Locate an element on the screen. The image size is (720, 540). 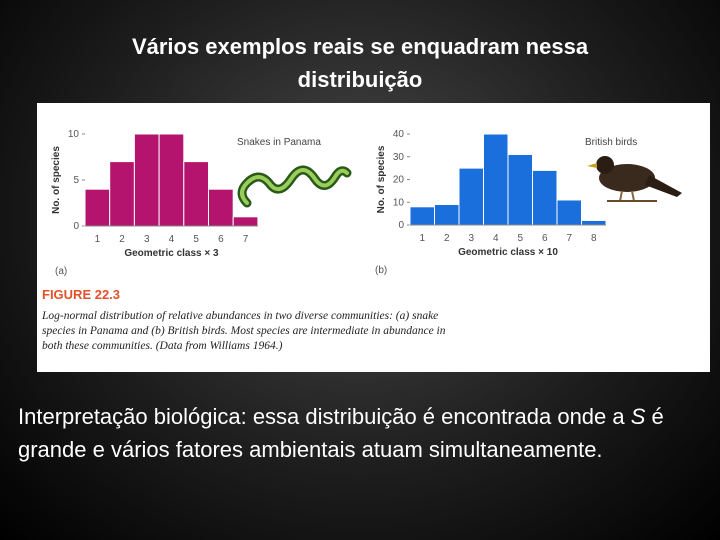
snake-illustration is located at coordinates (294, 186).